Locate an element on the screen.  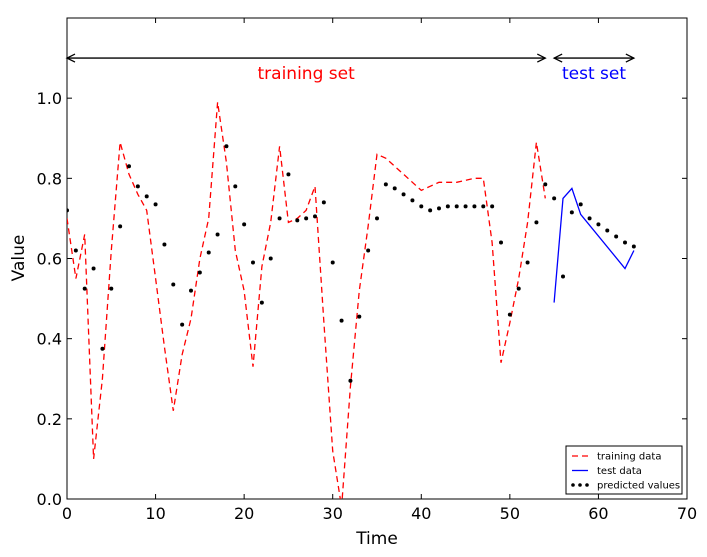
annotations: training set test set is located at coordinates (350, 68).